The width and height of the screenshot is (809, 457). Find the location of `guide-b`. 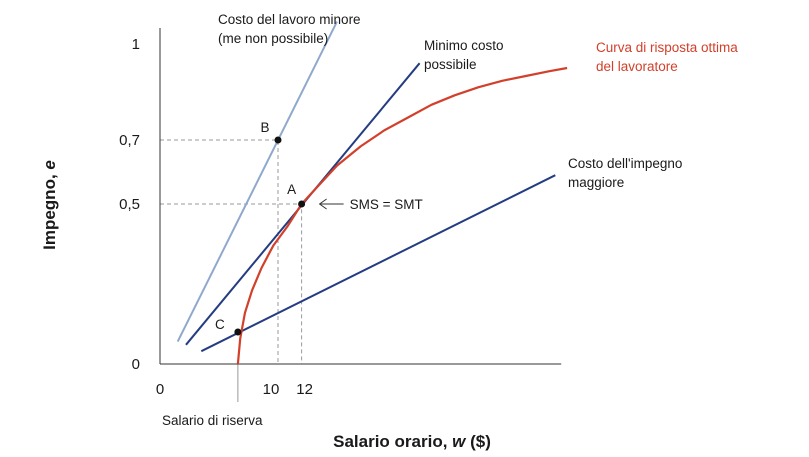

guide-b is located at coordinates (219, 251).